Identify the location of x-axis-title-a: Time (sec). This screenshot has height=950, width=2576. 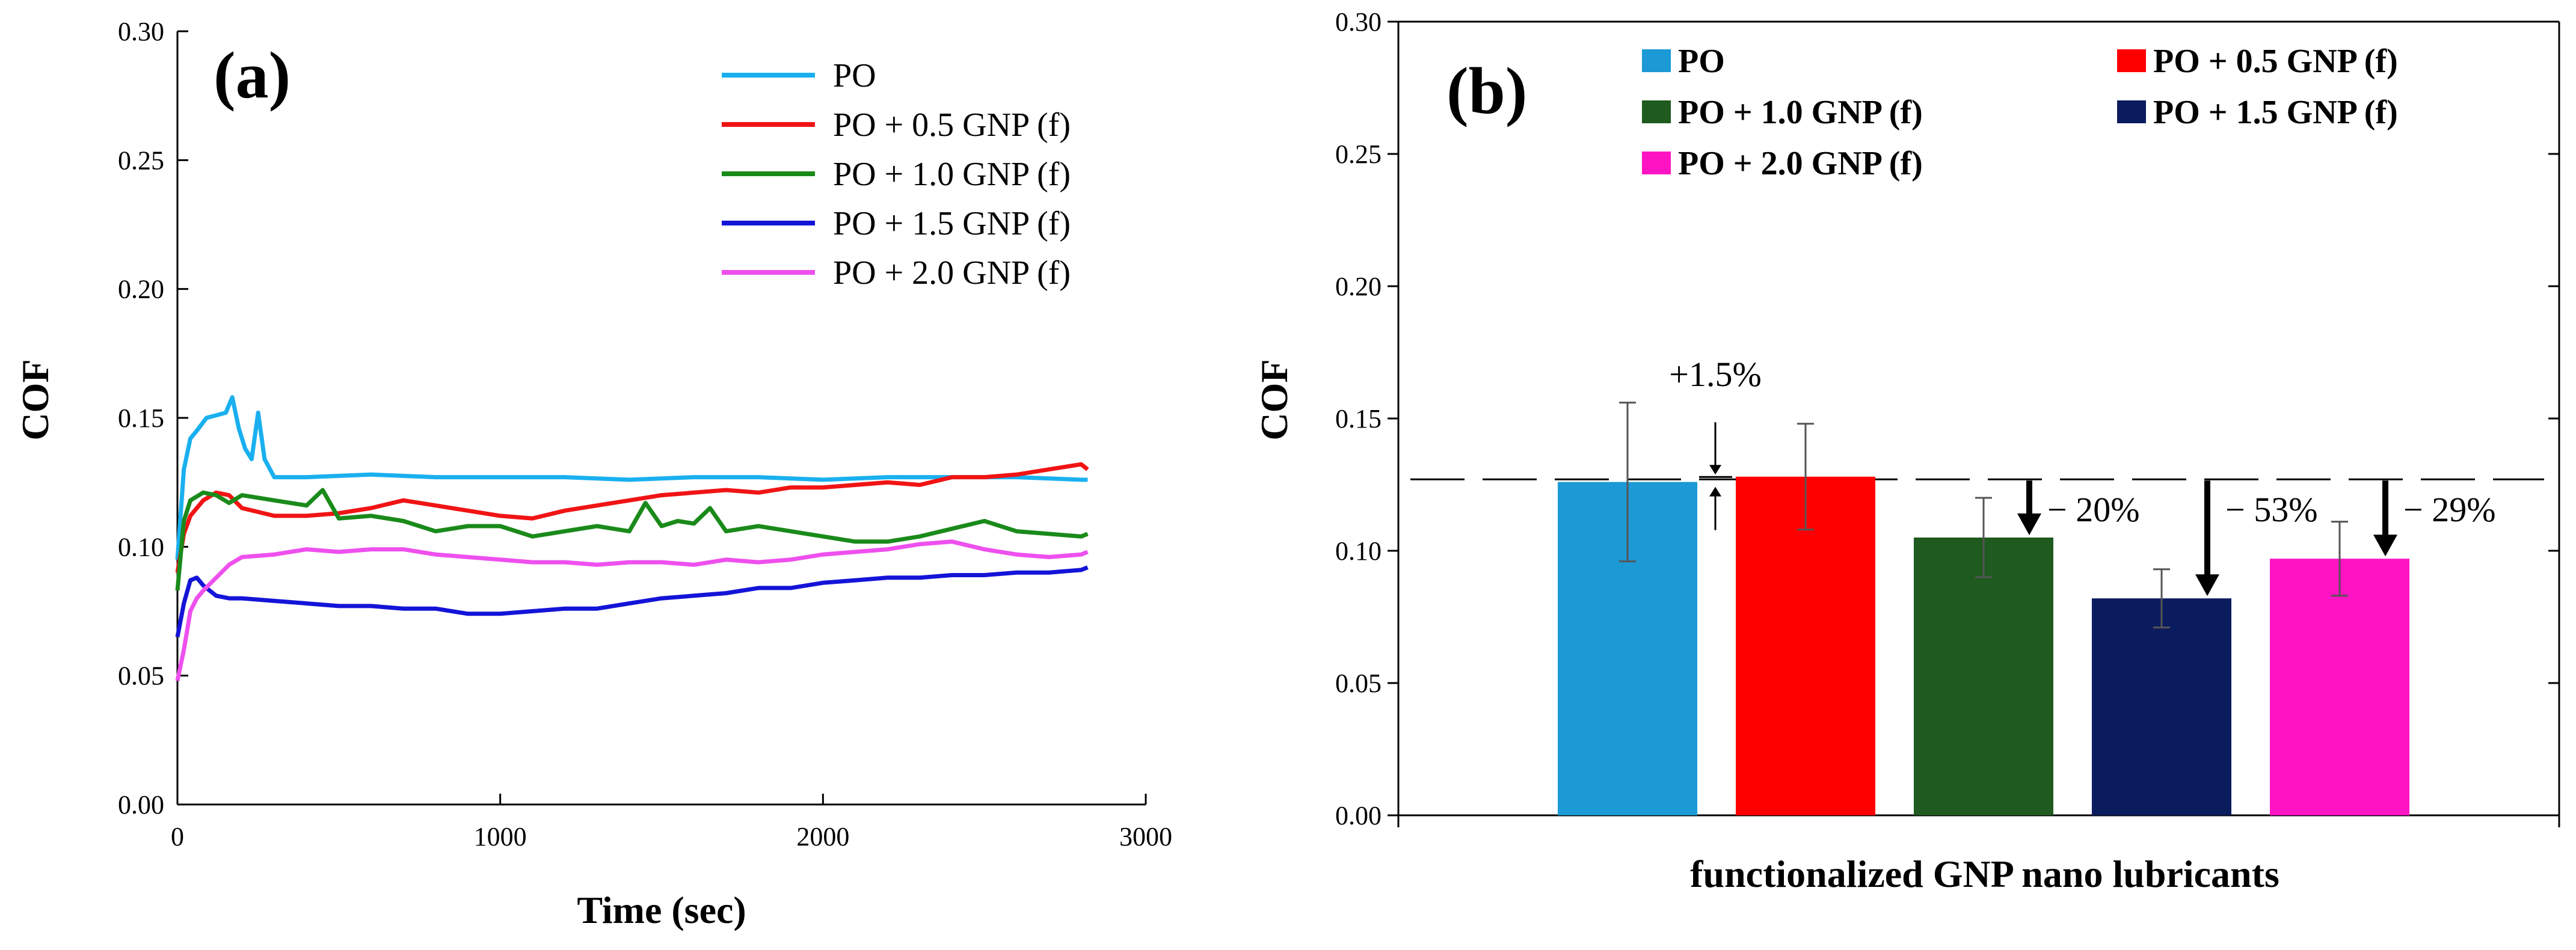
(661, 910).